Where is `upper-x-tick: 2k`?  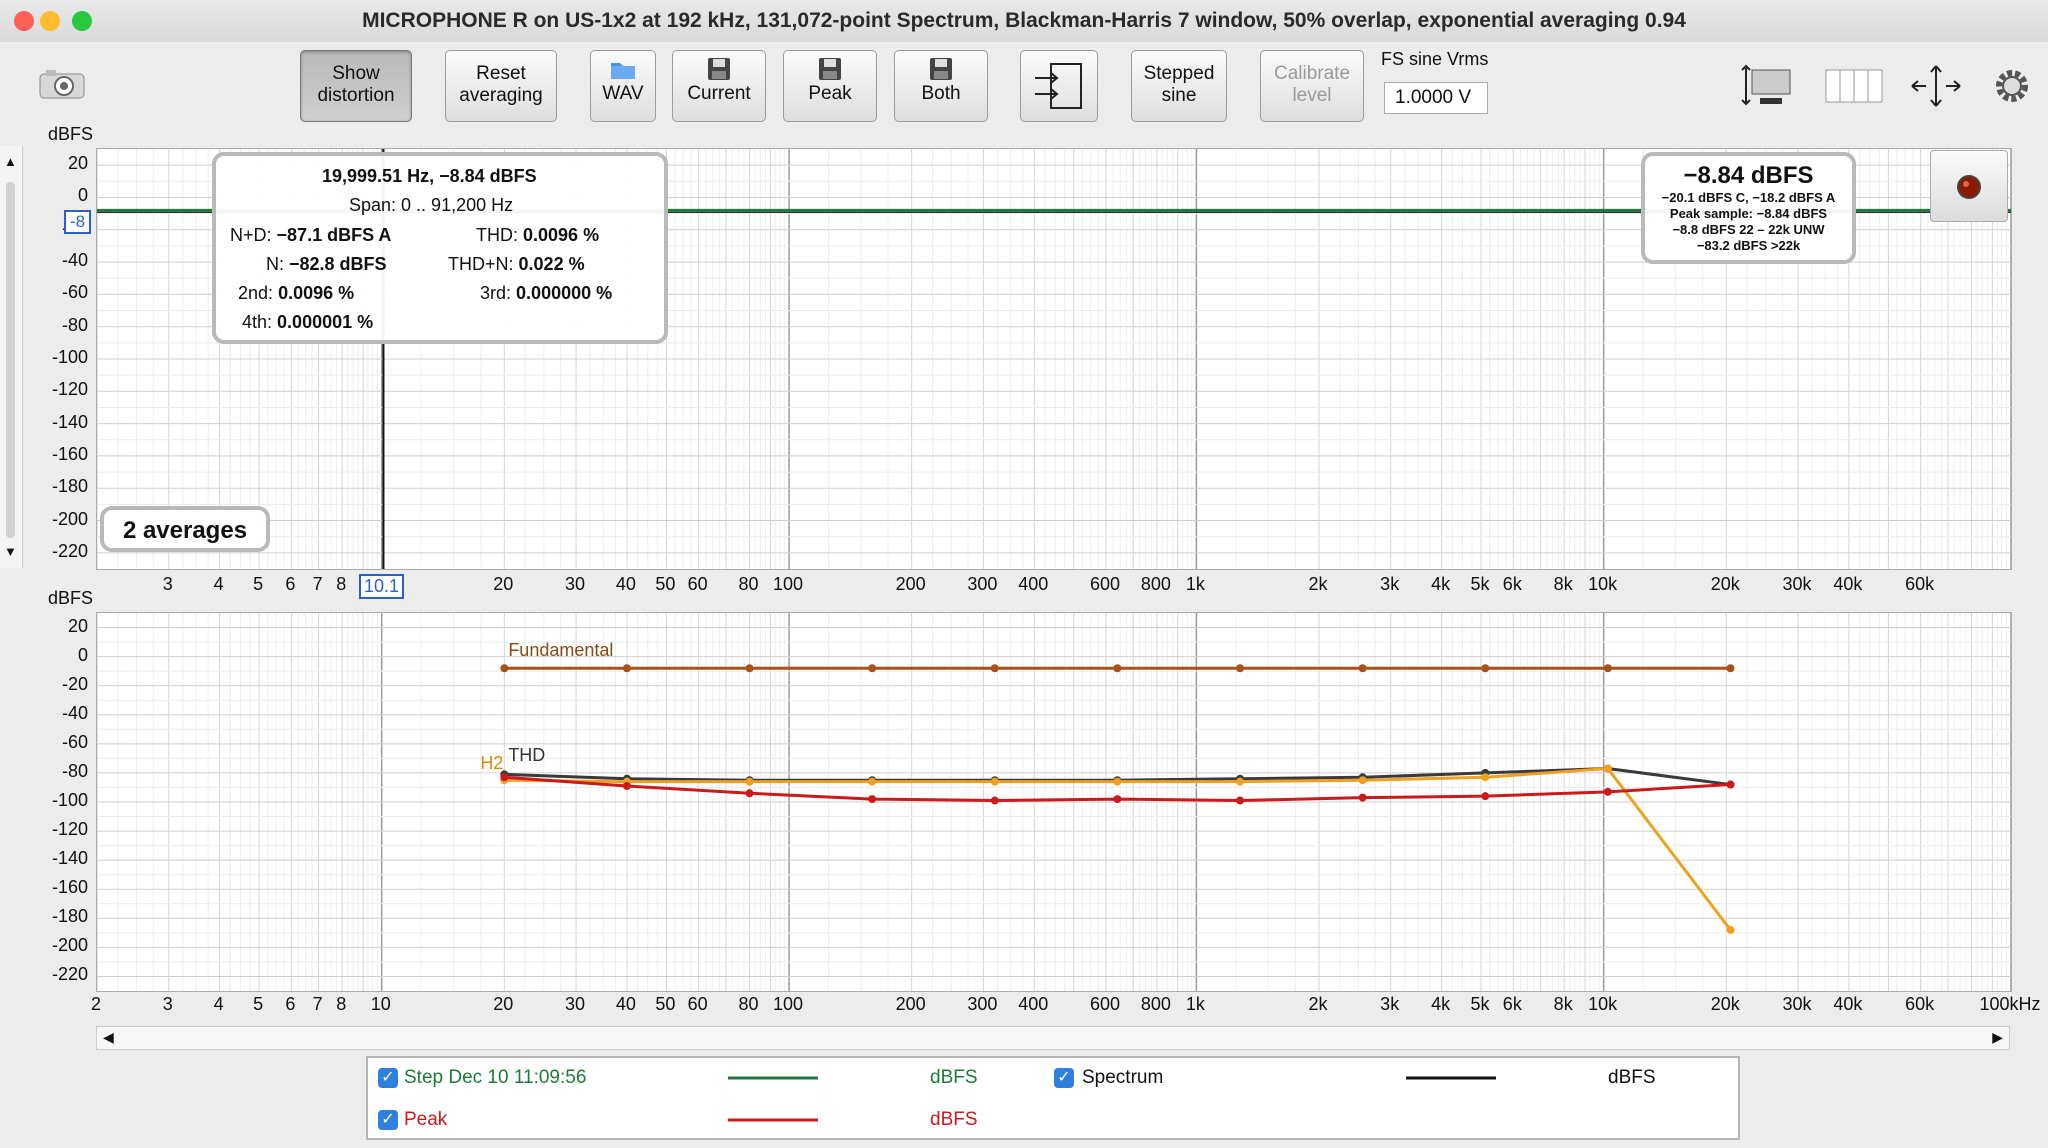 upper-x-tick: 2k is located at coordinates (1318, 584).